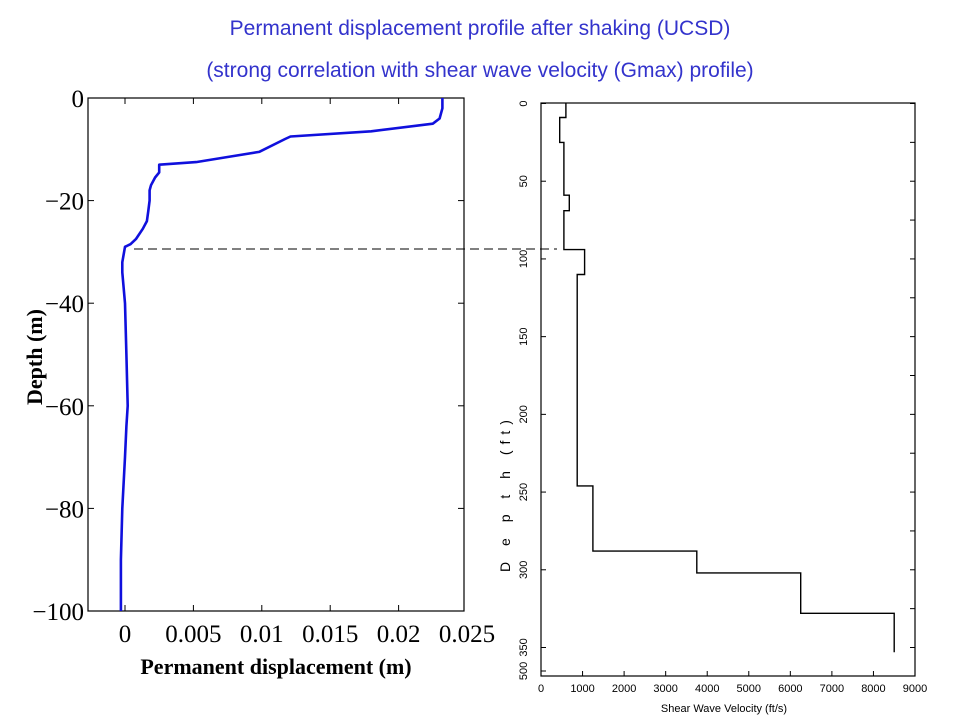 The image size is (960, 720). What do you see at coordinates (399, 634) in the screenshot?
I see `displacement-x-tick-label: 0.02` at bounding box center [399, 634].